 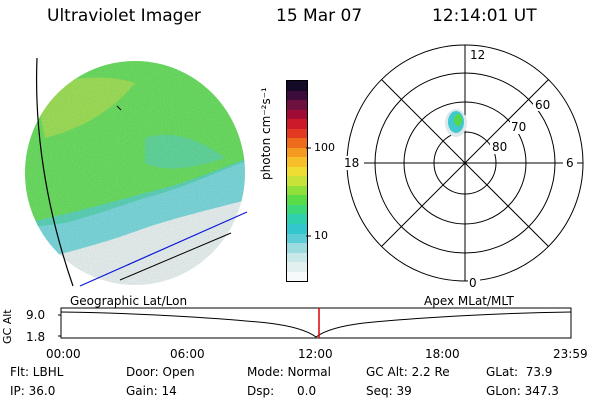 I want to click on small-tick-mark, so click(x=119, y=108).